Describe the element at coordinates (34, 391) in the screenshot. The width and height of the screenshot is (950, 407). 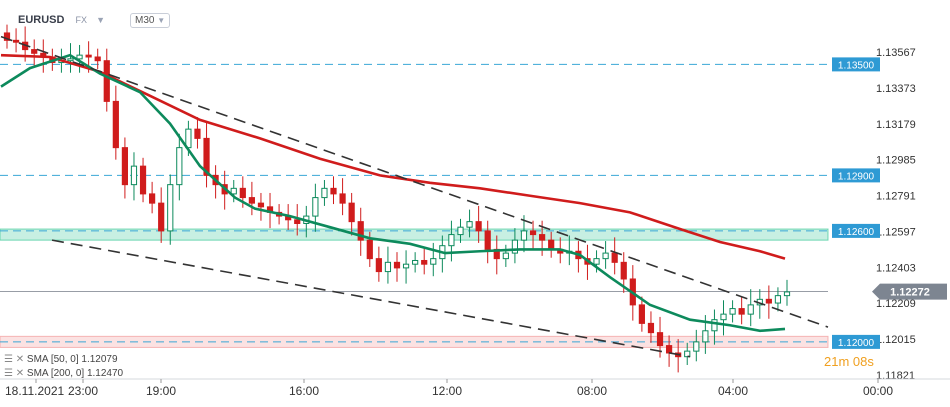
I see `x-tick-label: 18.11.2021` at that location.